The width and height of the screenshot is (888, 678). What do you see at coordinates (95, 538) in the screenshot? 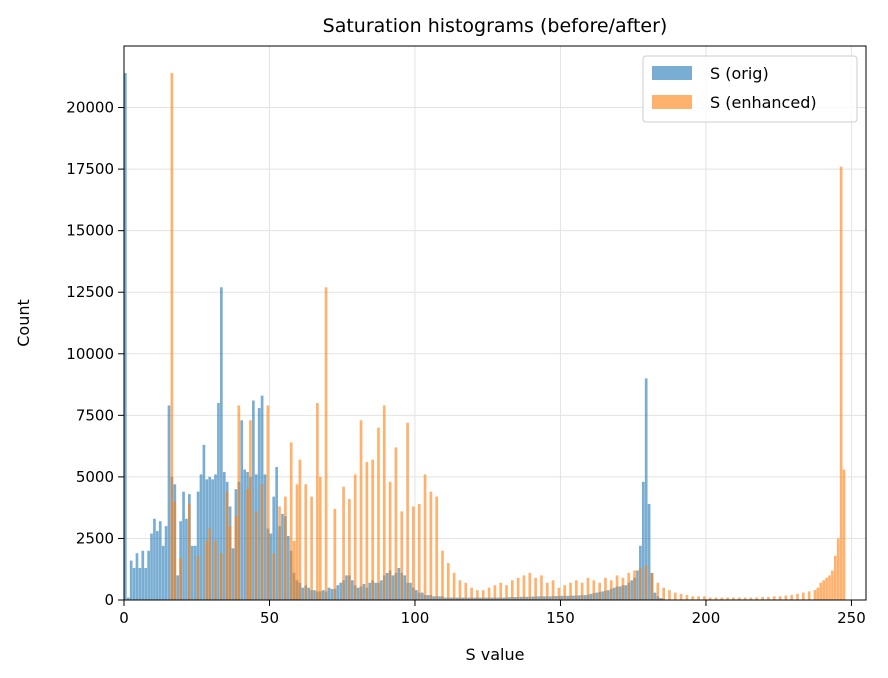
I see `y-tick-label: 2500` at bounding box center [95, 538].